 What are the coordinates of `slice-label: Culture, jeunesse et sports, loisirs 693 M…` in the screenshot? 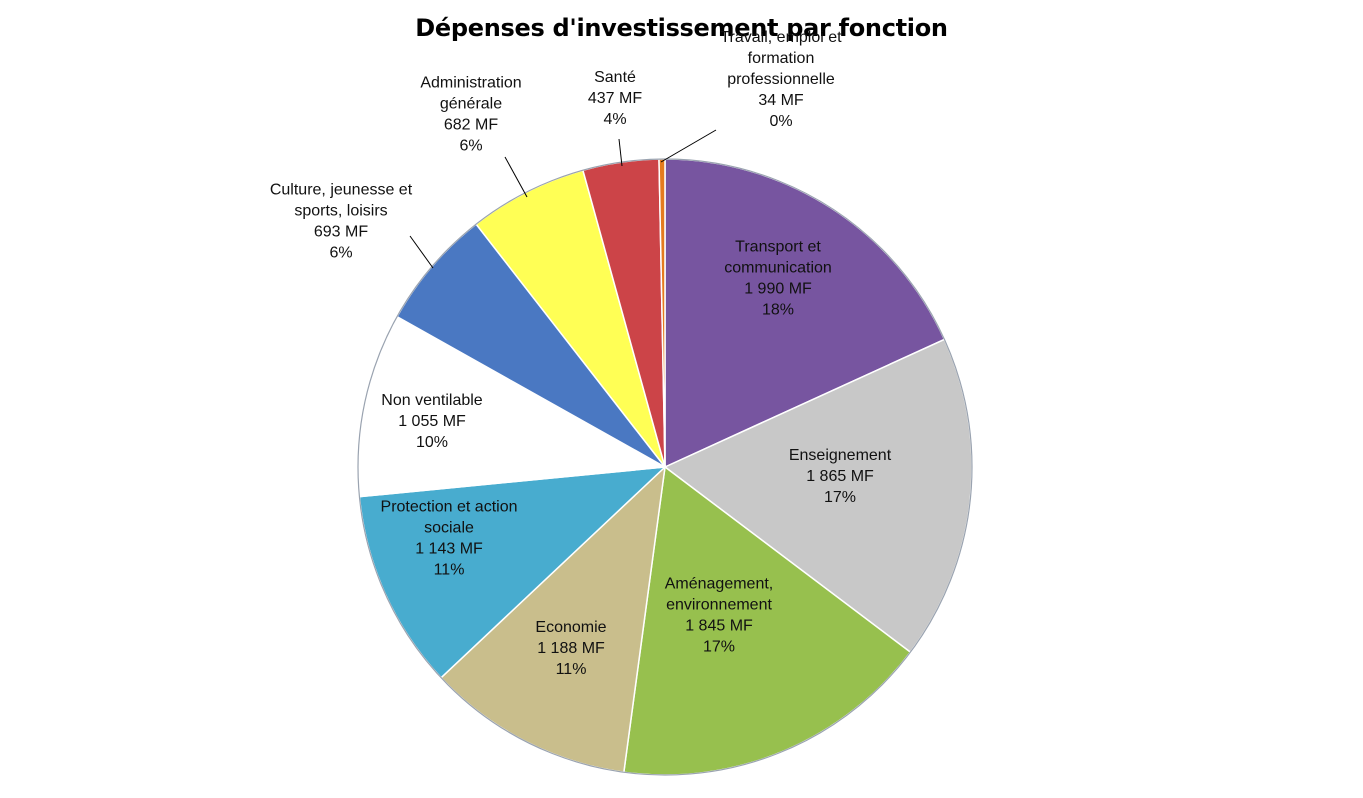 It's located at (341, 222).